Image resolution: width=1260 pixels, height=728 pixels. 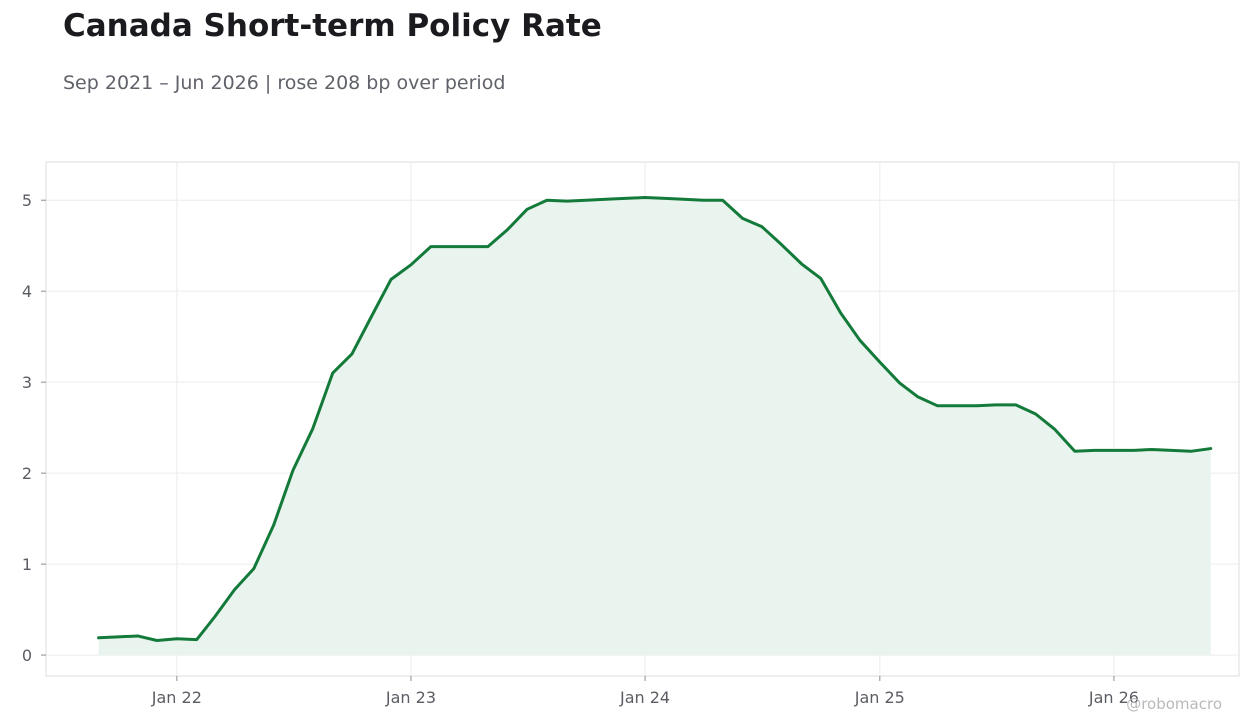 What do you see at coordinates (34, 428) in the screenshot?
I see `y-axis-ticks: 0 1 2 3 4 5` at bounding box center [34, 428].